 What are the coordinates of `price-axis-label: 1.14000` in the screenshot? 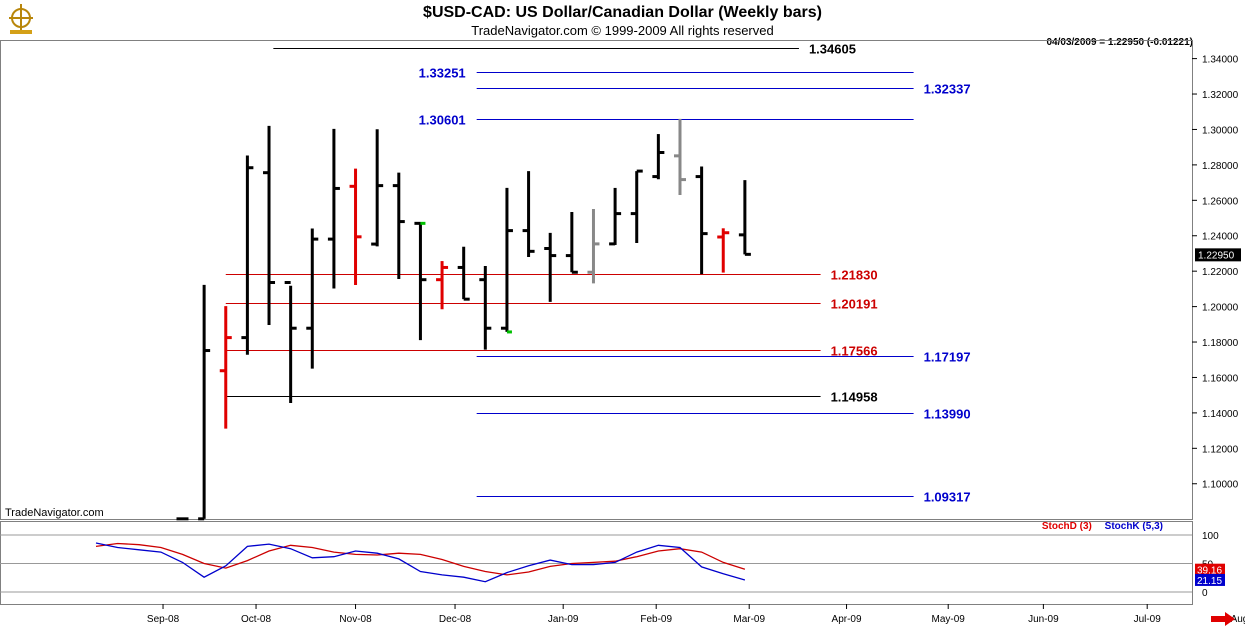 It's located at (1220, 414).